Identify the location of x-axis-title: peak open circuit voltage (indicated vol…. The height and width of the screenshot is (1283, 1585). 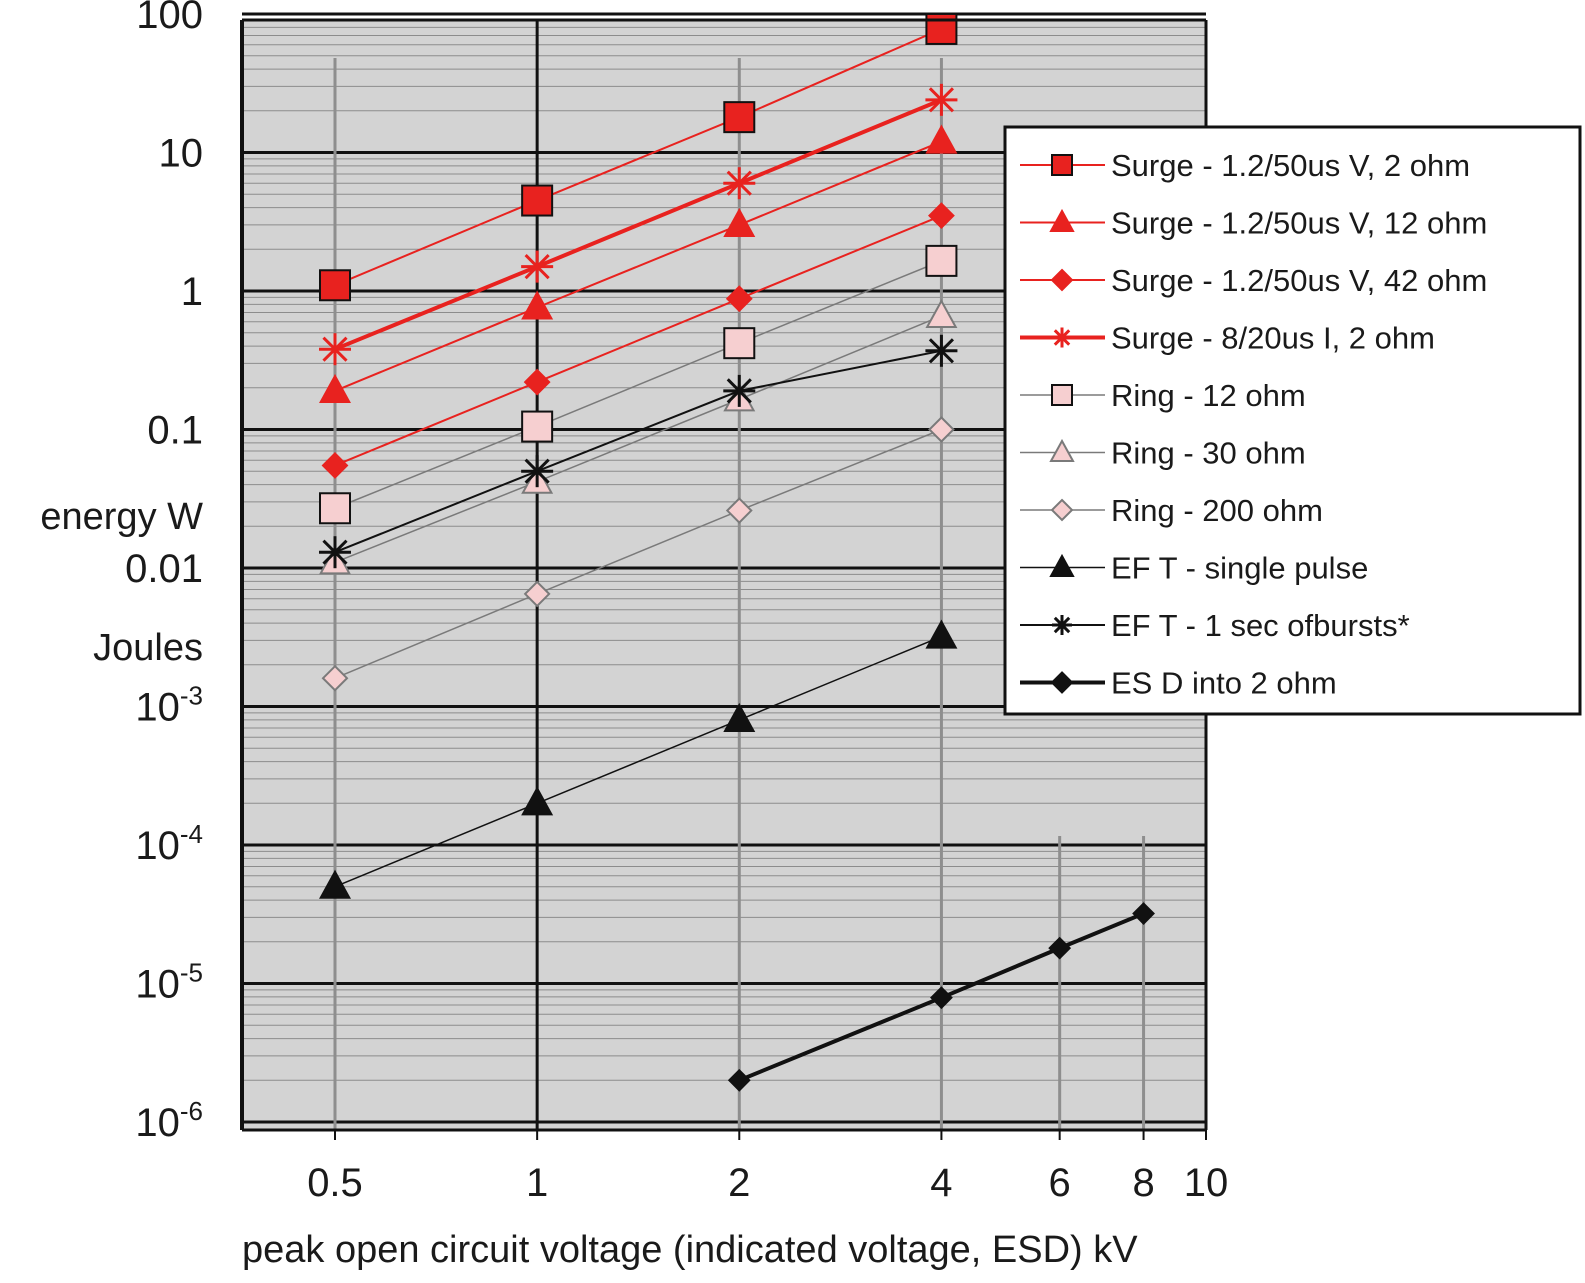
(690, 1250).